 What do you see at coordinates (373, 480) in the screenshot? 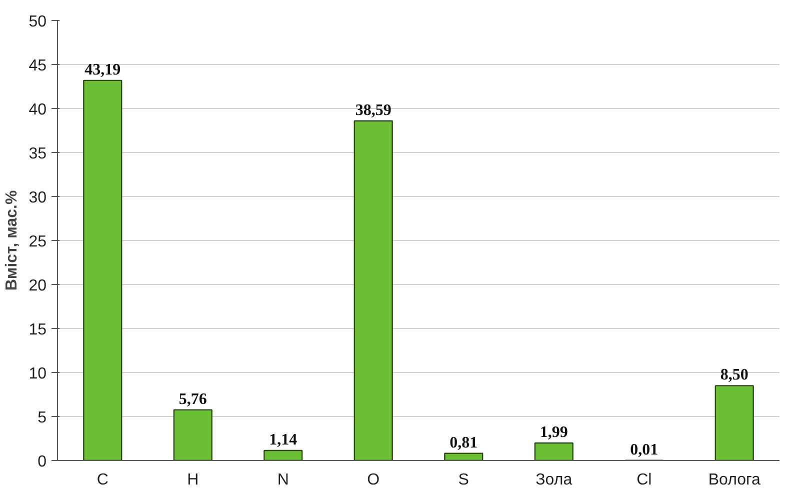
I see `x-tick-label: O` at bounding box center [373, 480].